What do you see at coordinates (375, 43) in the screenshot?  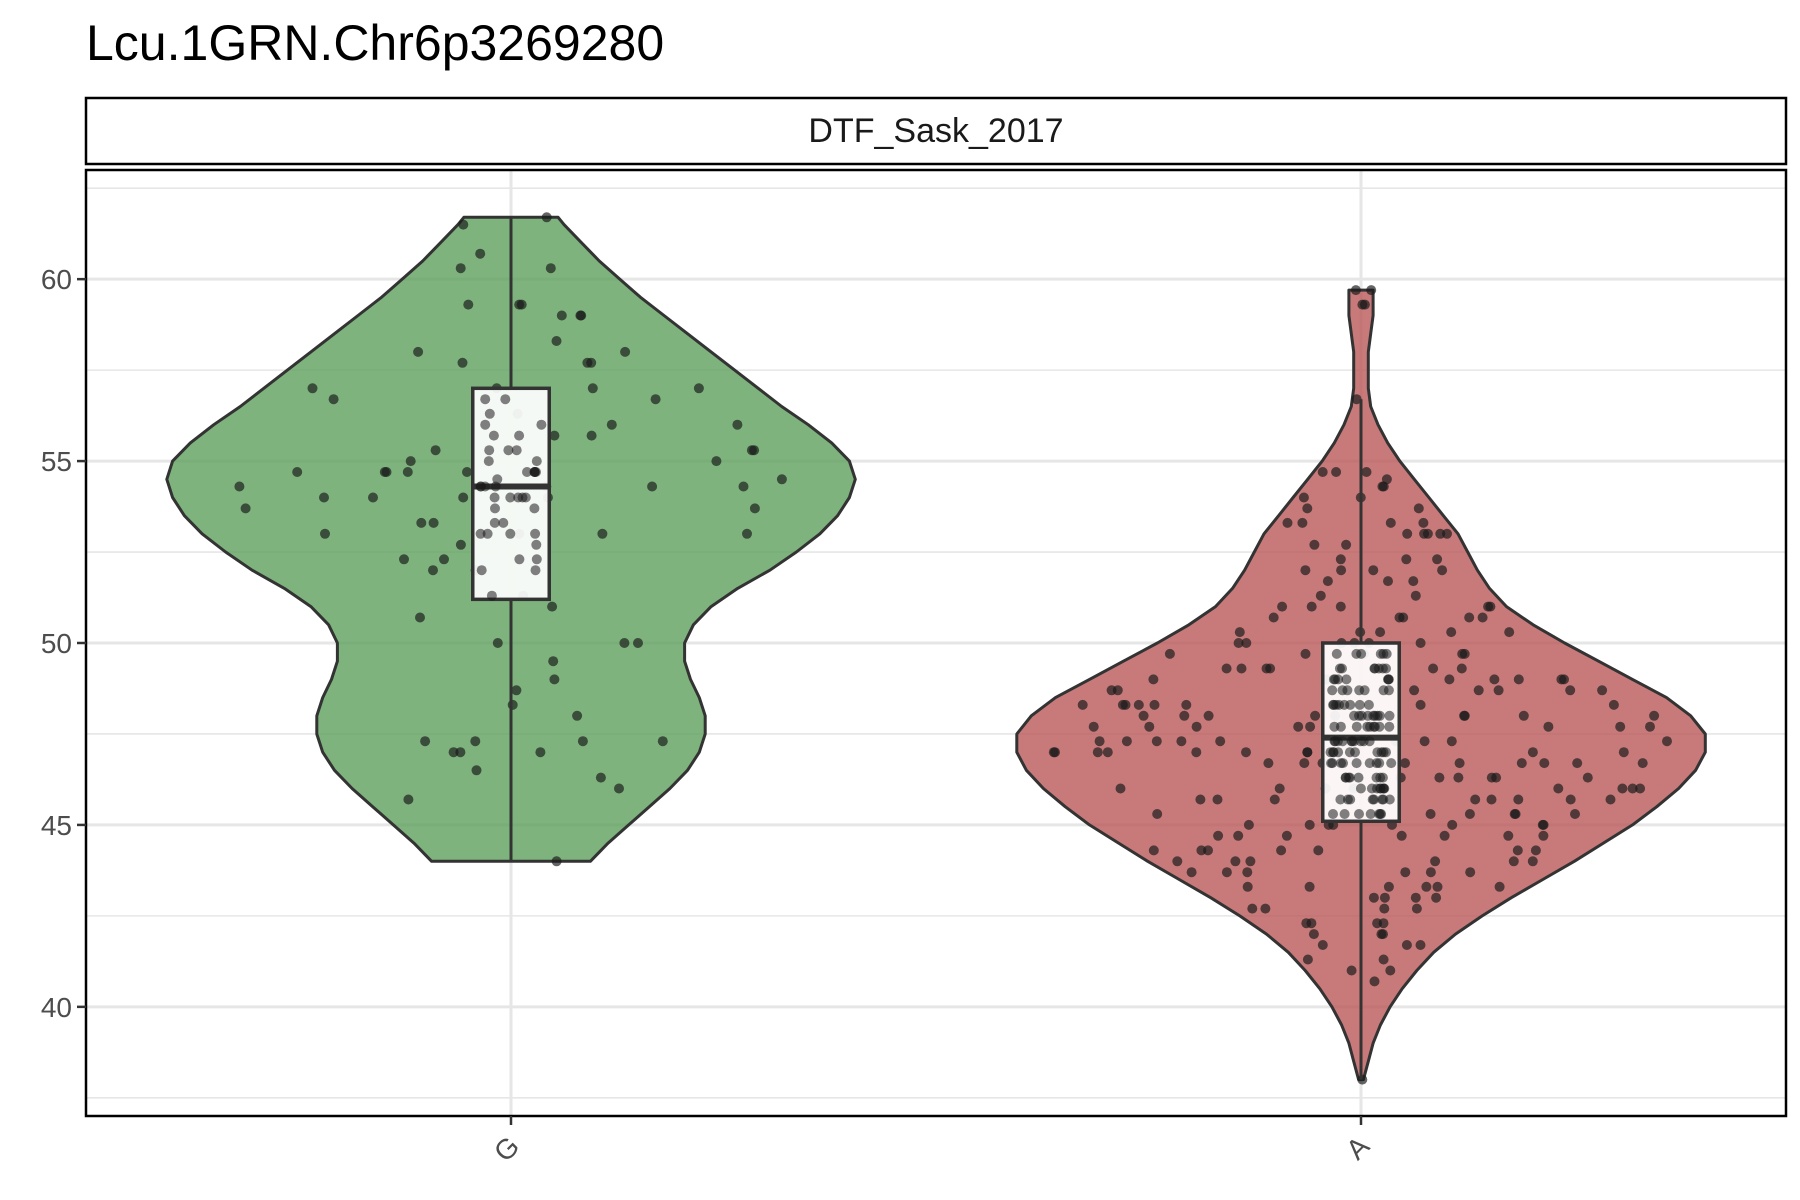 I see `chart-title: Lcu.1GRN.Chr6p3269280` at bounding box center [375, 43].